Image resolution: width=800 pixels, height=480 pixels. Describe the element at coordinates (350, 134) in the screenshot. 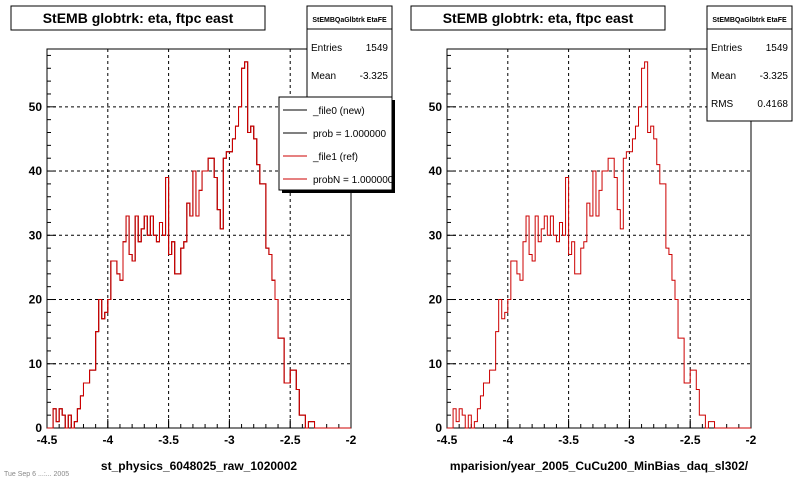

I see `legend-entry: prob = 1.000000` at that location.